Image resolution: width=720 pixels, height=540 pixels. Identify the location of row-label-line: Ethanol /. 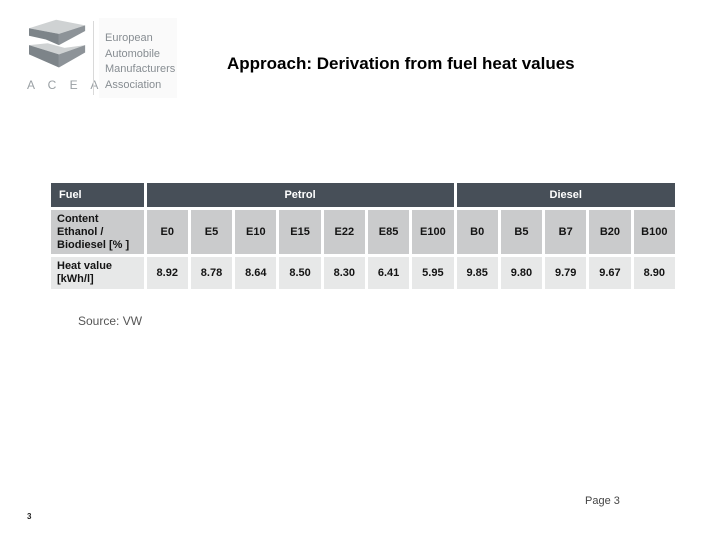
(80, 231).